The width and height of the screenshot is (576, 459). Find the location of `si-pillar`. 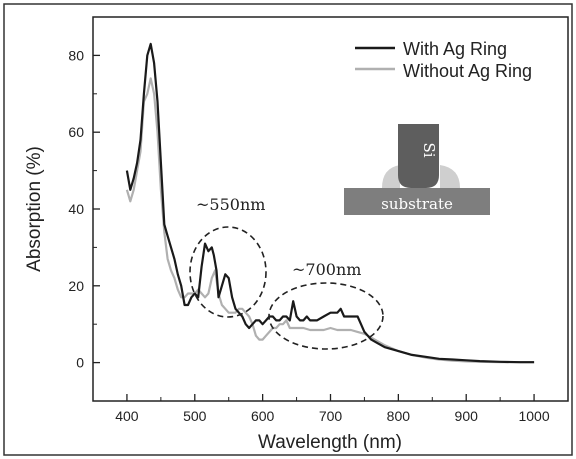

si-pillar is located at coordinates (418, 156).